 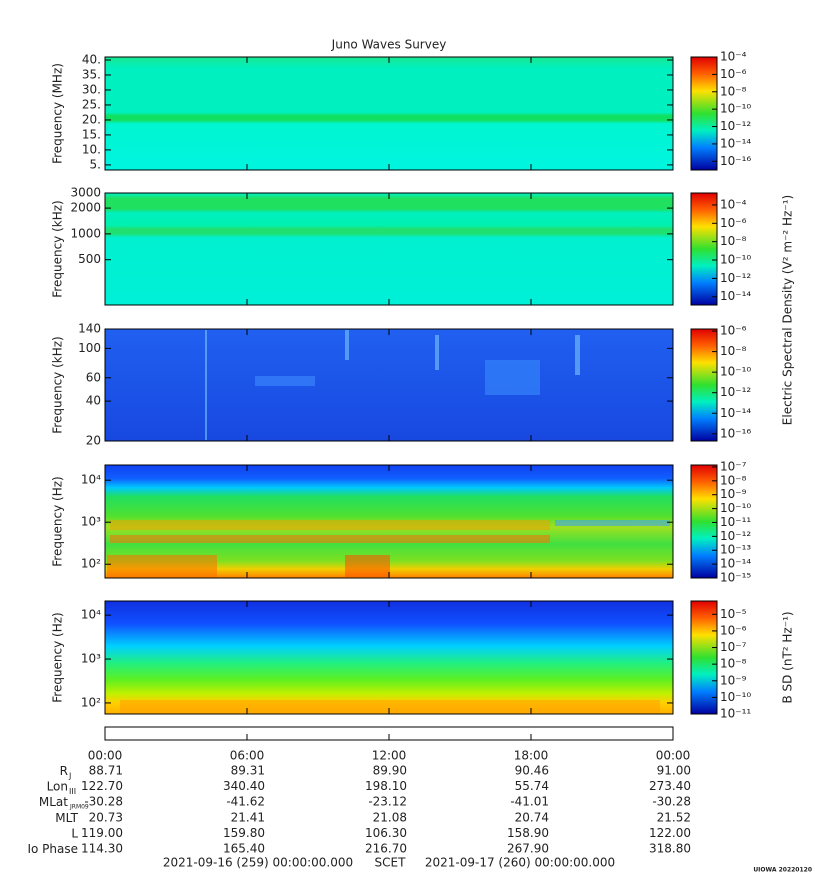 I want to click on chart-title: Juno Waves Survey, so click(x=389, y=45).